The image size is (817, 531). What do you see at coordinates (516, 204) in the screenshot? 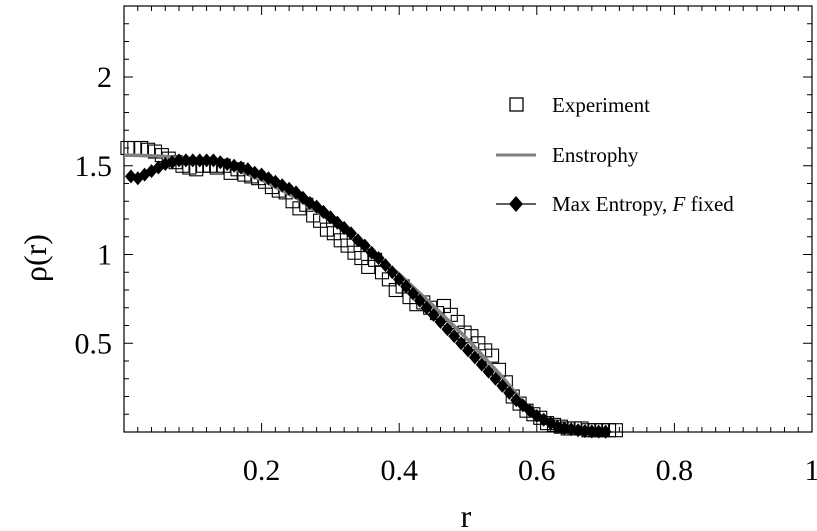
I see `legend-swatch-diamond` at bounding box center [516, 204].